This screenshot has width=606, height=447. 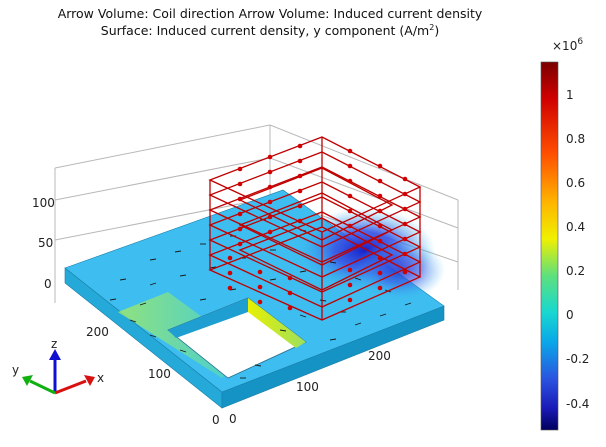 I want to click on cb-tick-0: 0, so click(x=570, y=315).